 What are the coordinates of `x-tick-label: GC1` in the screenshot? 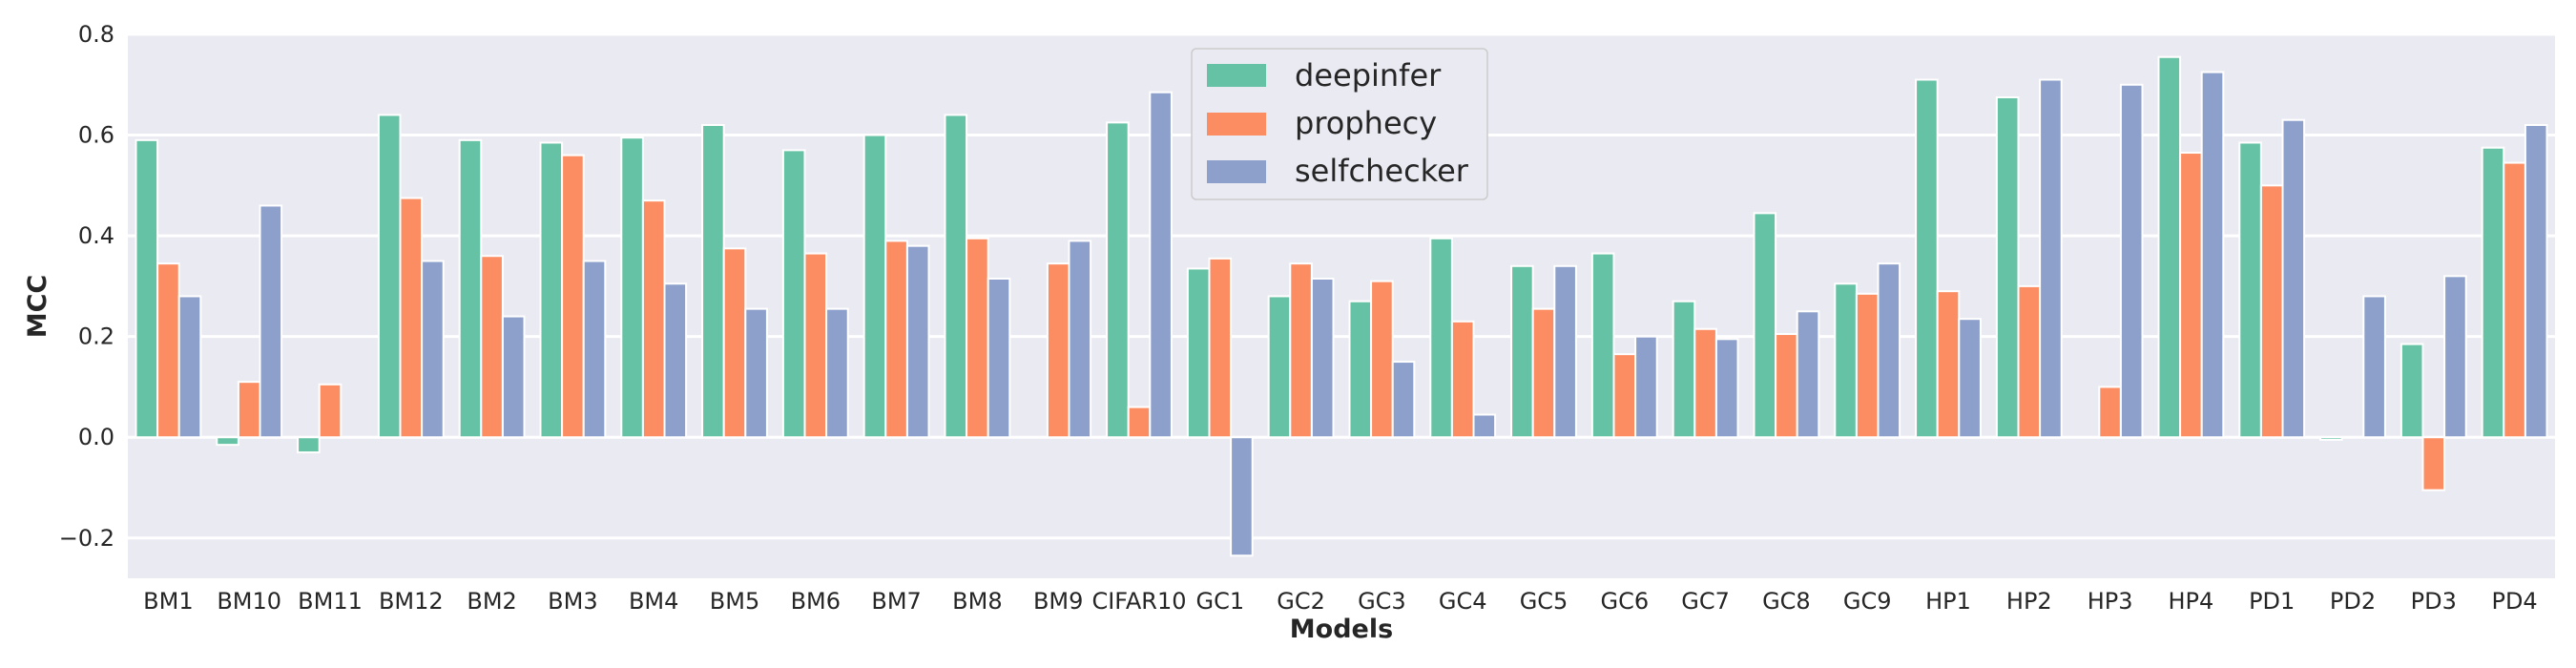 It's located at (1219, 601).